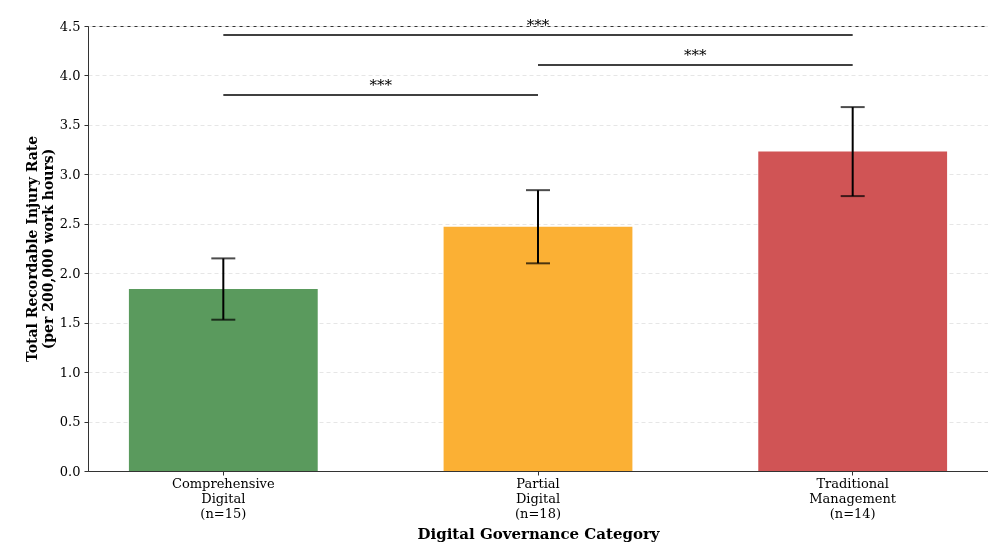  I want to click on y-tick-label: 4.5, so click(70, 26).